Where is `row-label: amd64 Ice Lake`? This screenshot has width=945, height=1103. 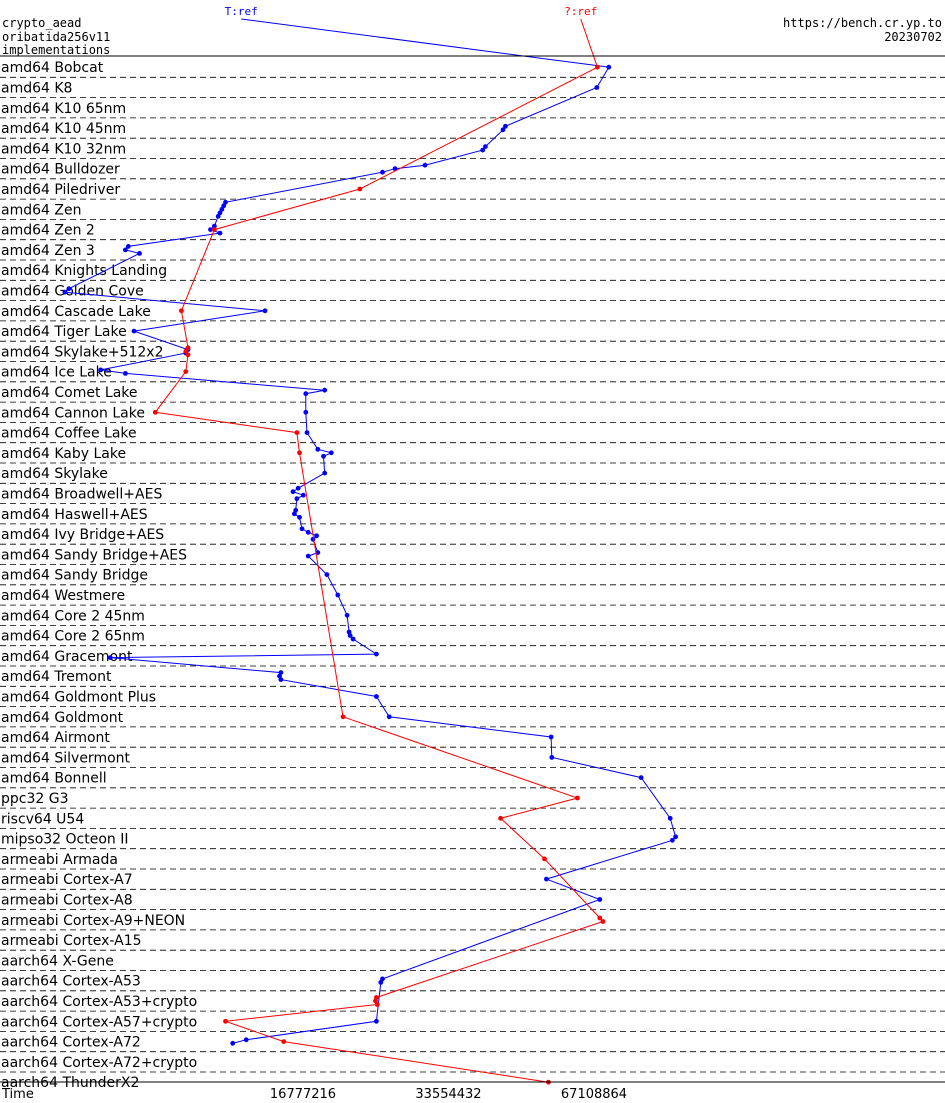
row-label: amd64 Ice Lake is located at coordinates (56, 373).